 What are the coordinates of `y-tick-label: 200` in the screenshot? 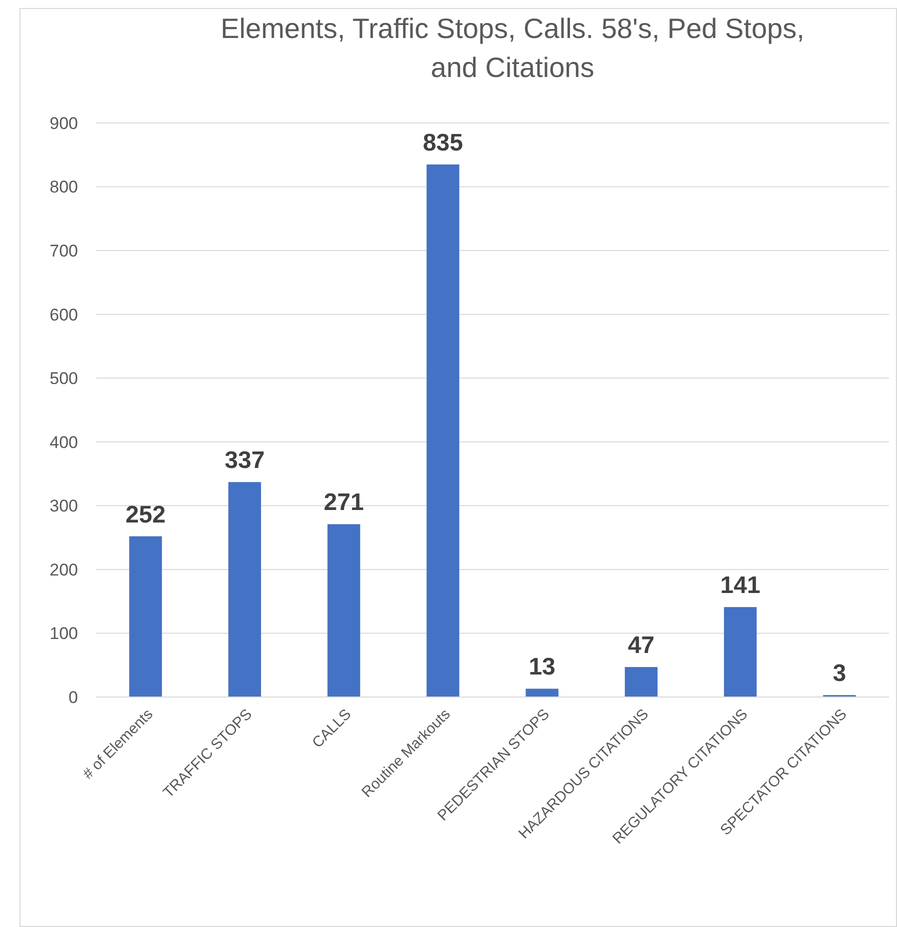 It's located at (64, 570).